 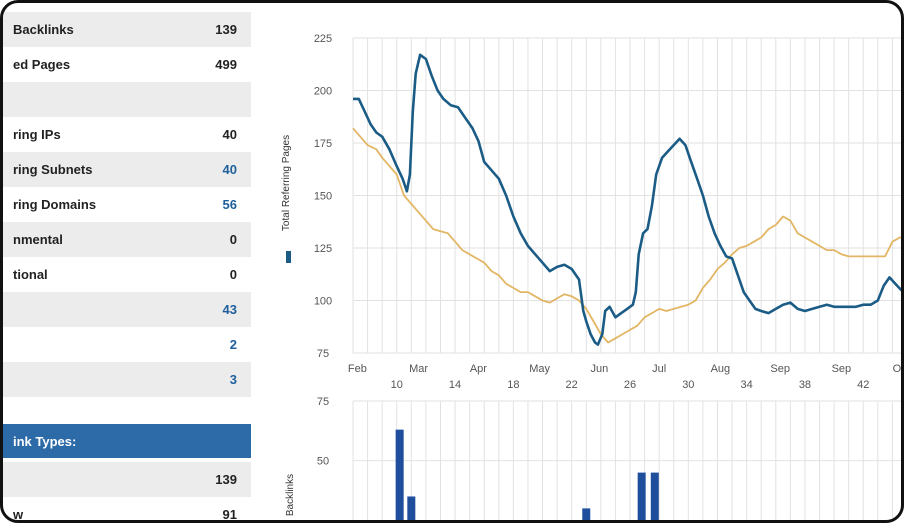 What do you see at coordinates (233, 379) in the screenshot?
I see `stats-row-value: 3` at bounding box center [233, 379].